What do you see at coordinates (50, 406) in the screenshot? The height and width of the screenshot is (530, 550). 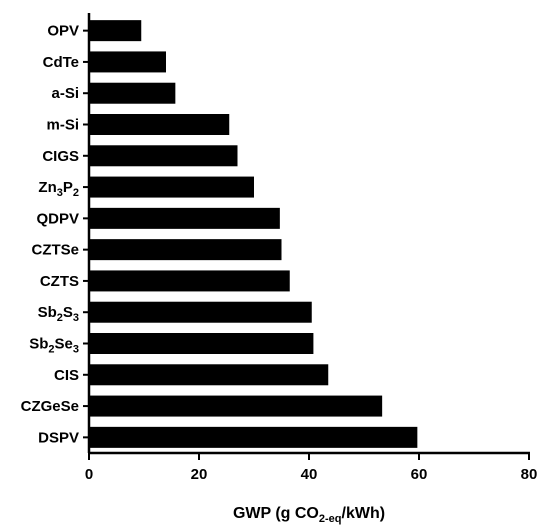 I see `category-label: CZGeSe` at bounding box center [50, 406].